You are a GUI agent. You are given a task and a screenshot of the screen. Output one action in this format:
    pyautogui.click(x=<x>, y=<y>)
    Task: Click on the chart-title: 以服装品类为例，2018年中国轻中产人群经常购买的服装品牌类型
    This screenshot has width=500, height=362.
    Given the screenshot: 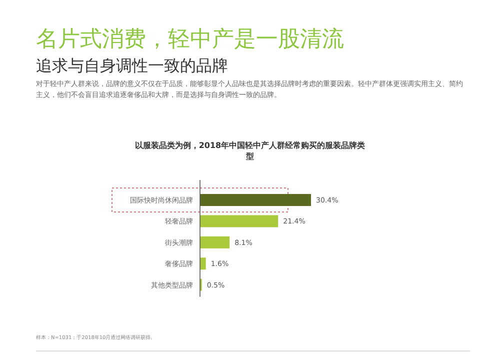 What is the action you would take?
    pyautogui.click(x=250, y=151)
    